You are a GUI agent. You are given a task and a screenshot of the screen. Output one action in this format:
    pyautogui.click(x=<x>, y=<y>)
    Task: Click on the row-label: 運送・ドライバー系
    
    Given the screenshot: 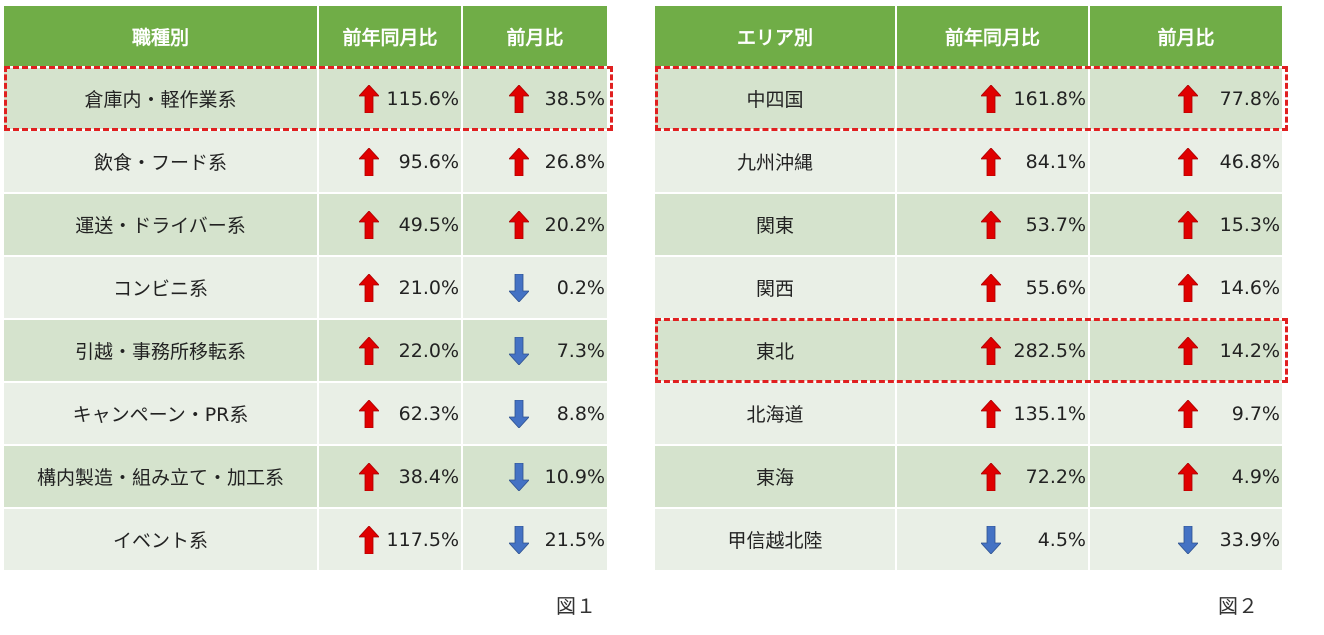 What is the action you would take?
    pyautogui.click(x=160, y=224)
    